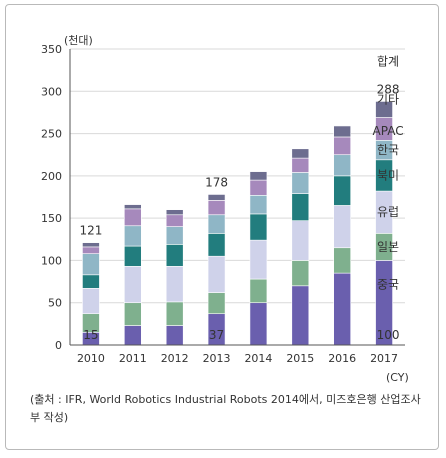  I want to click on series-label: 북미, so click(388, 175).